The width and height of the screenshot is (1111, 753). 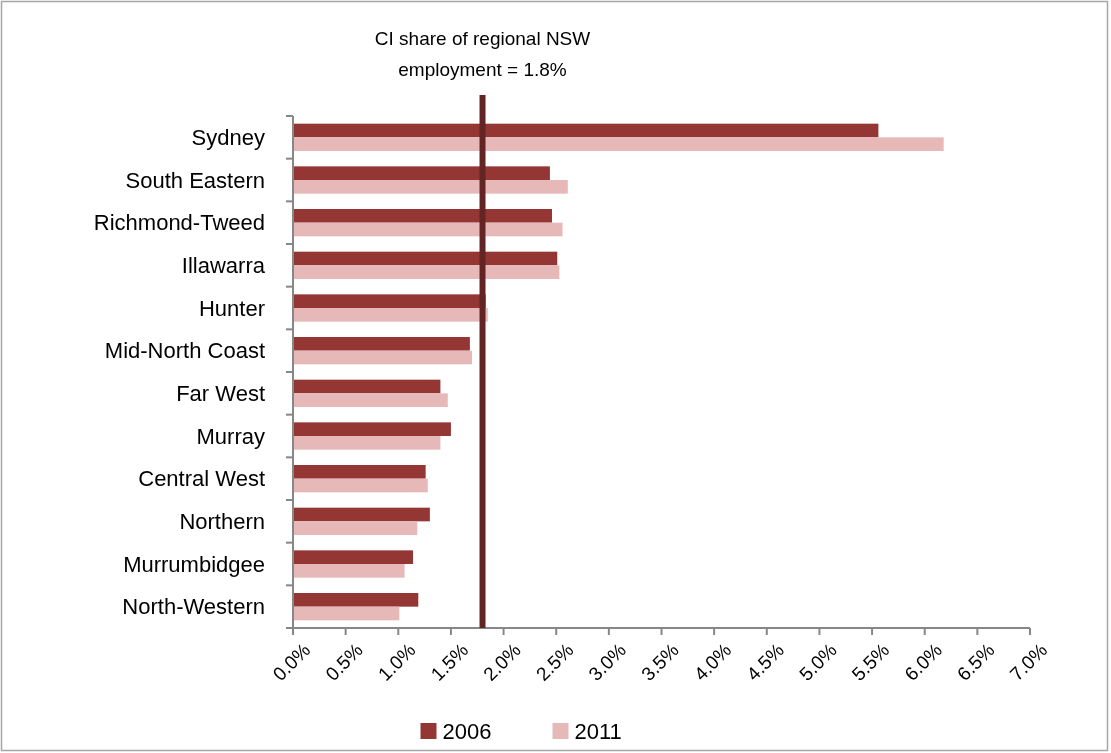 I want to click on y-tick-label: Mid-North Coast, so click(x=184, y=351).